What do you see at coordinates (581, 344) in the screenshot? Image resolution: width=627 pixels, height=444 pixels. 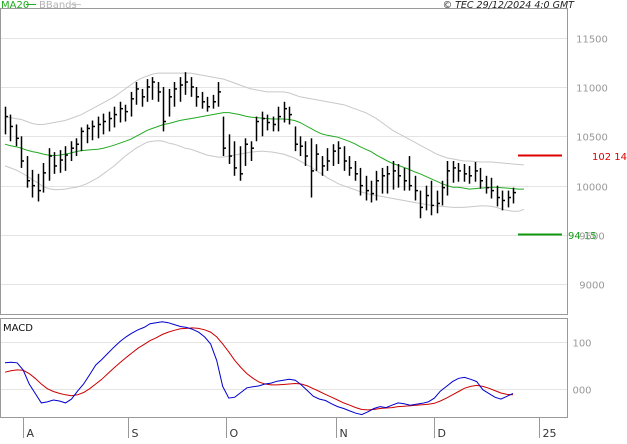 I see `macd-tick-label: 100` at bounding box center [581, 344].